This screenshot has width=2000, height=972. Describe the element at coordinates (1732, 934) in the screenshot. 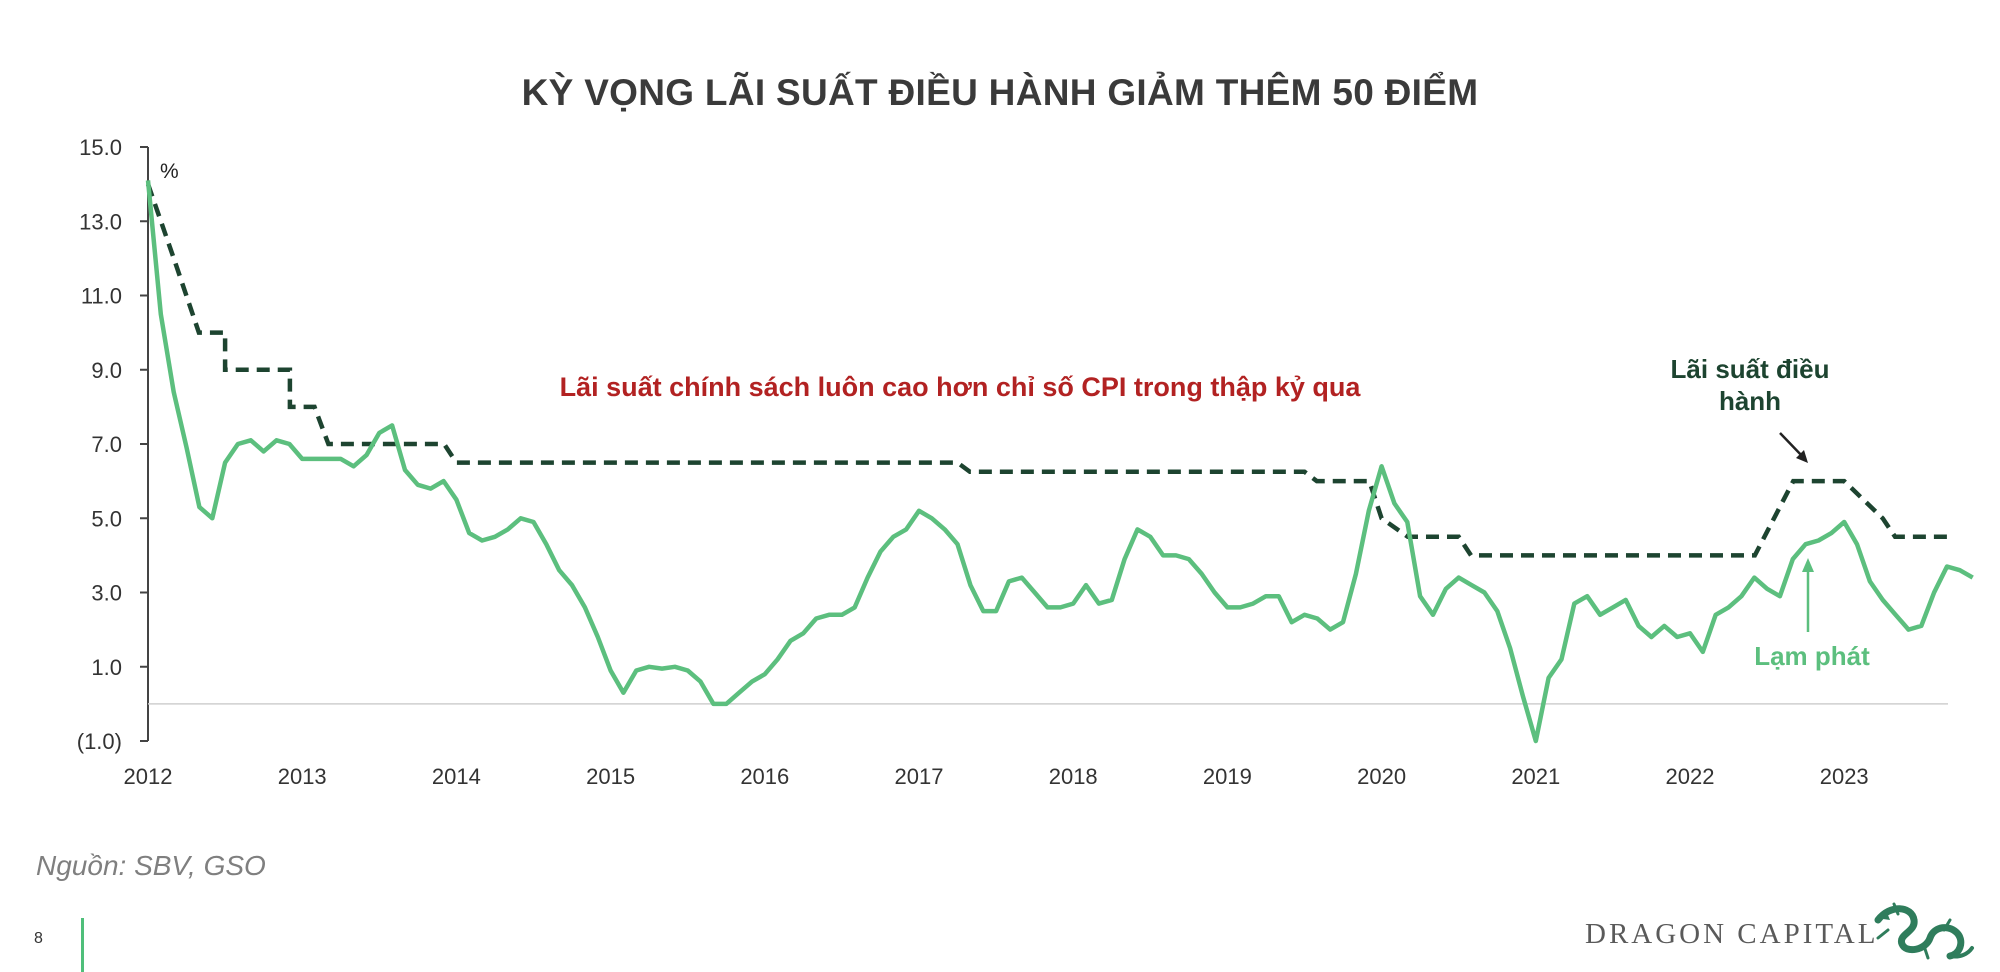

I see `brand-name: DRAGON CAPITAL` at that location.